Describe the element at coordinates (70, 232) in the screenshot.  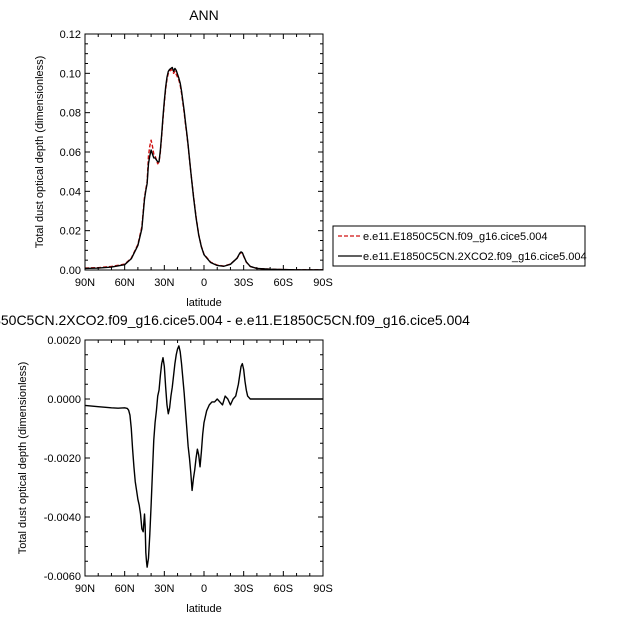
I see `top-y-tick-label: 0.02` at that location.